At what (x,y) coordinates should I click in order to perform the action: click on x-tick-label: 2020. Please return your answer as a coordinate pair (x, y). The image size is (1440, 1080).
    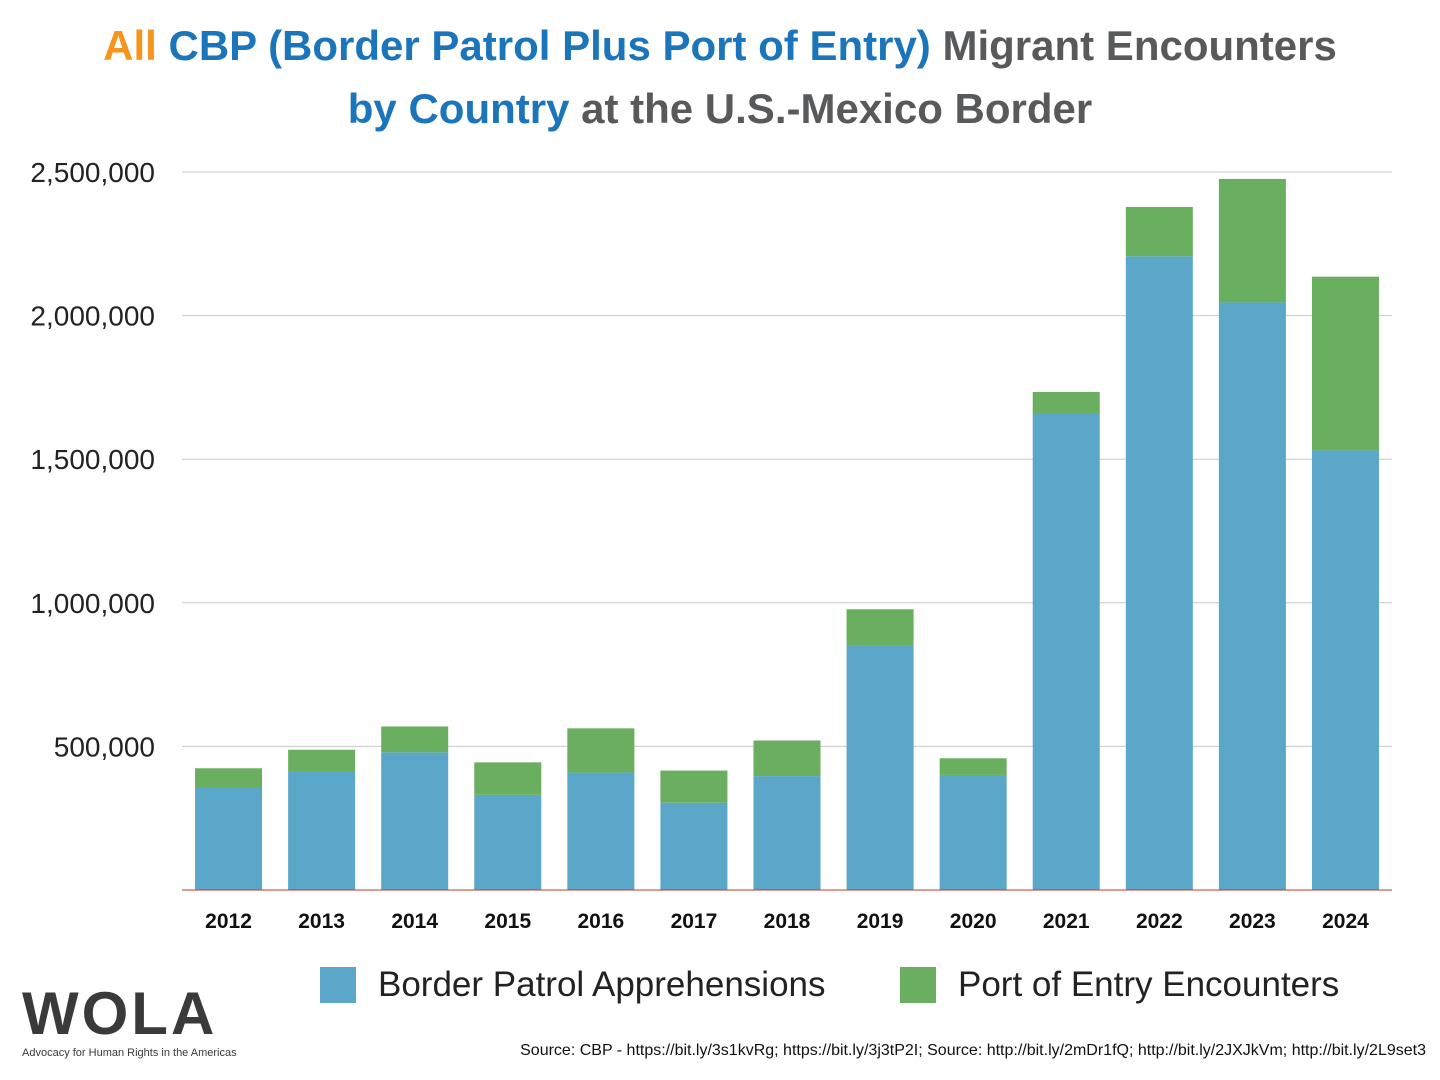
    Looking at the image, I should click on (973, 921).